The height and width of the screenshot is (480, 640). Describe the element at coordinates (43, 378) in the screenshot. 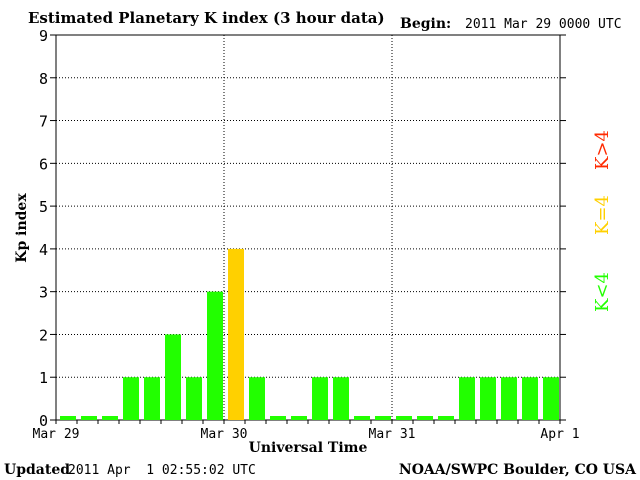

I see `y-tick-label: 1` at that location.